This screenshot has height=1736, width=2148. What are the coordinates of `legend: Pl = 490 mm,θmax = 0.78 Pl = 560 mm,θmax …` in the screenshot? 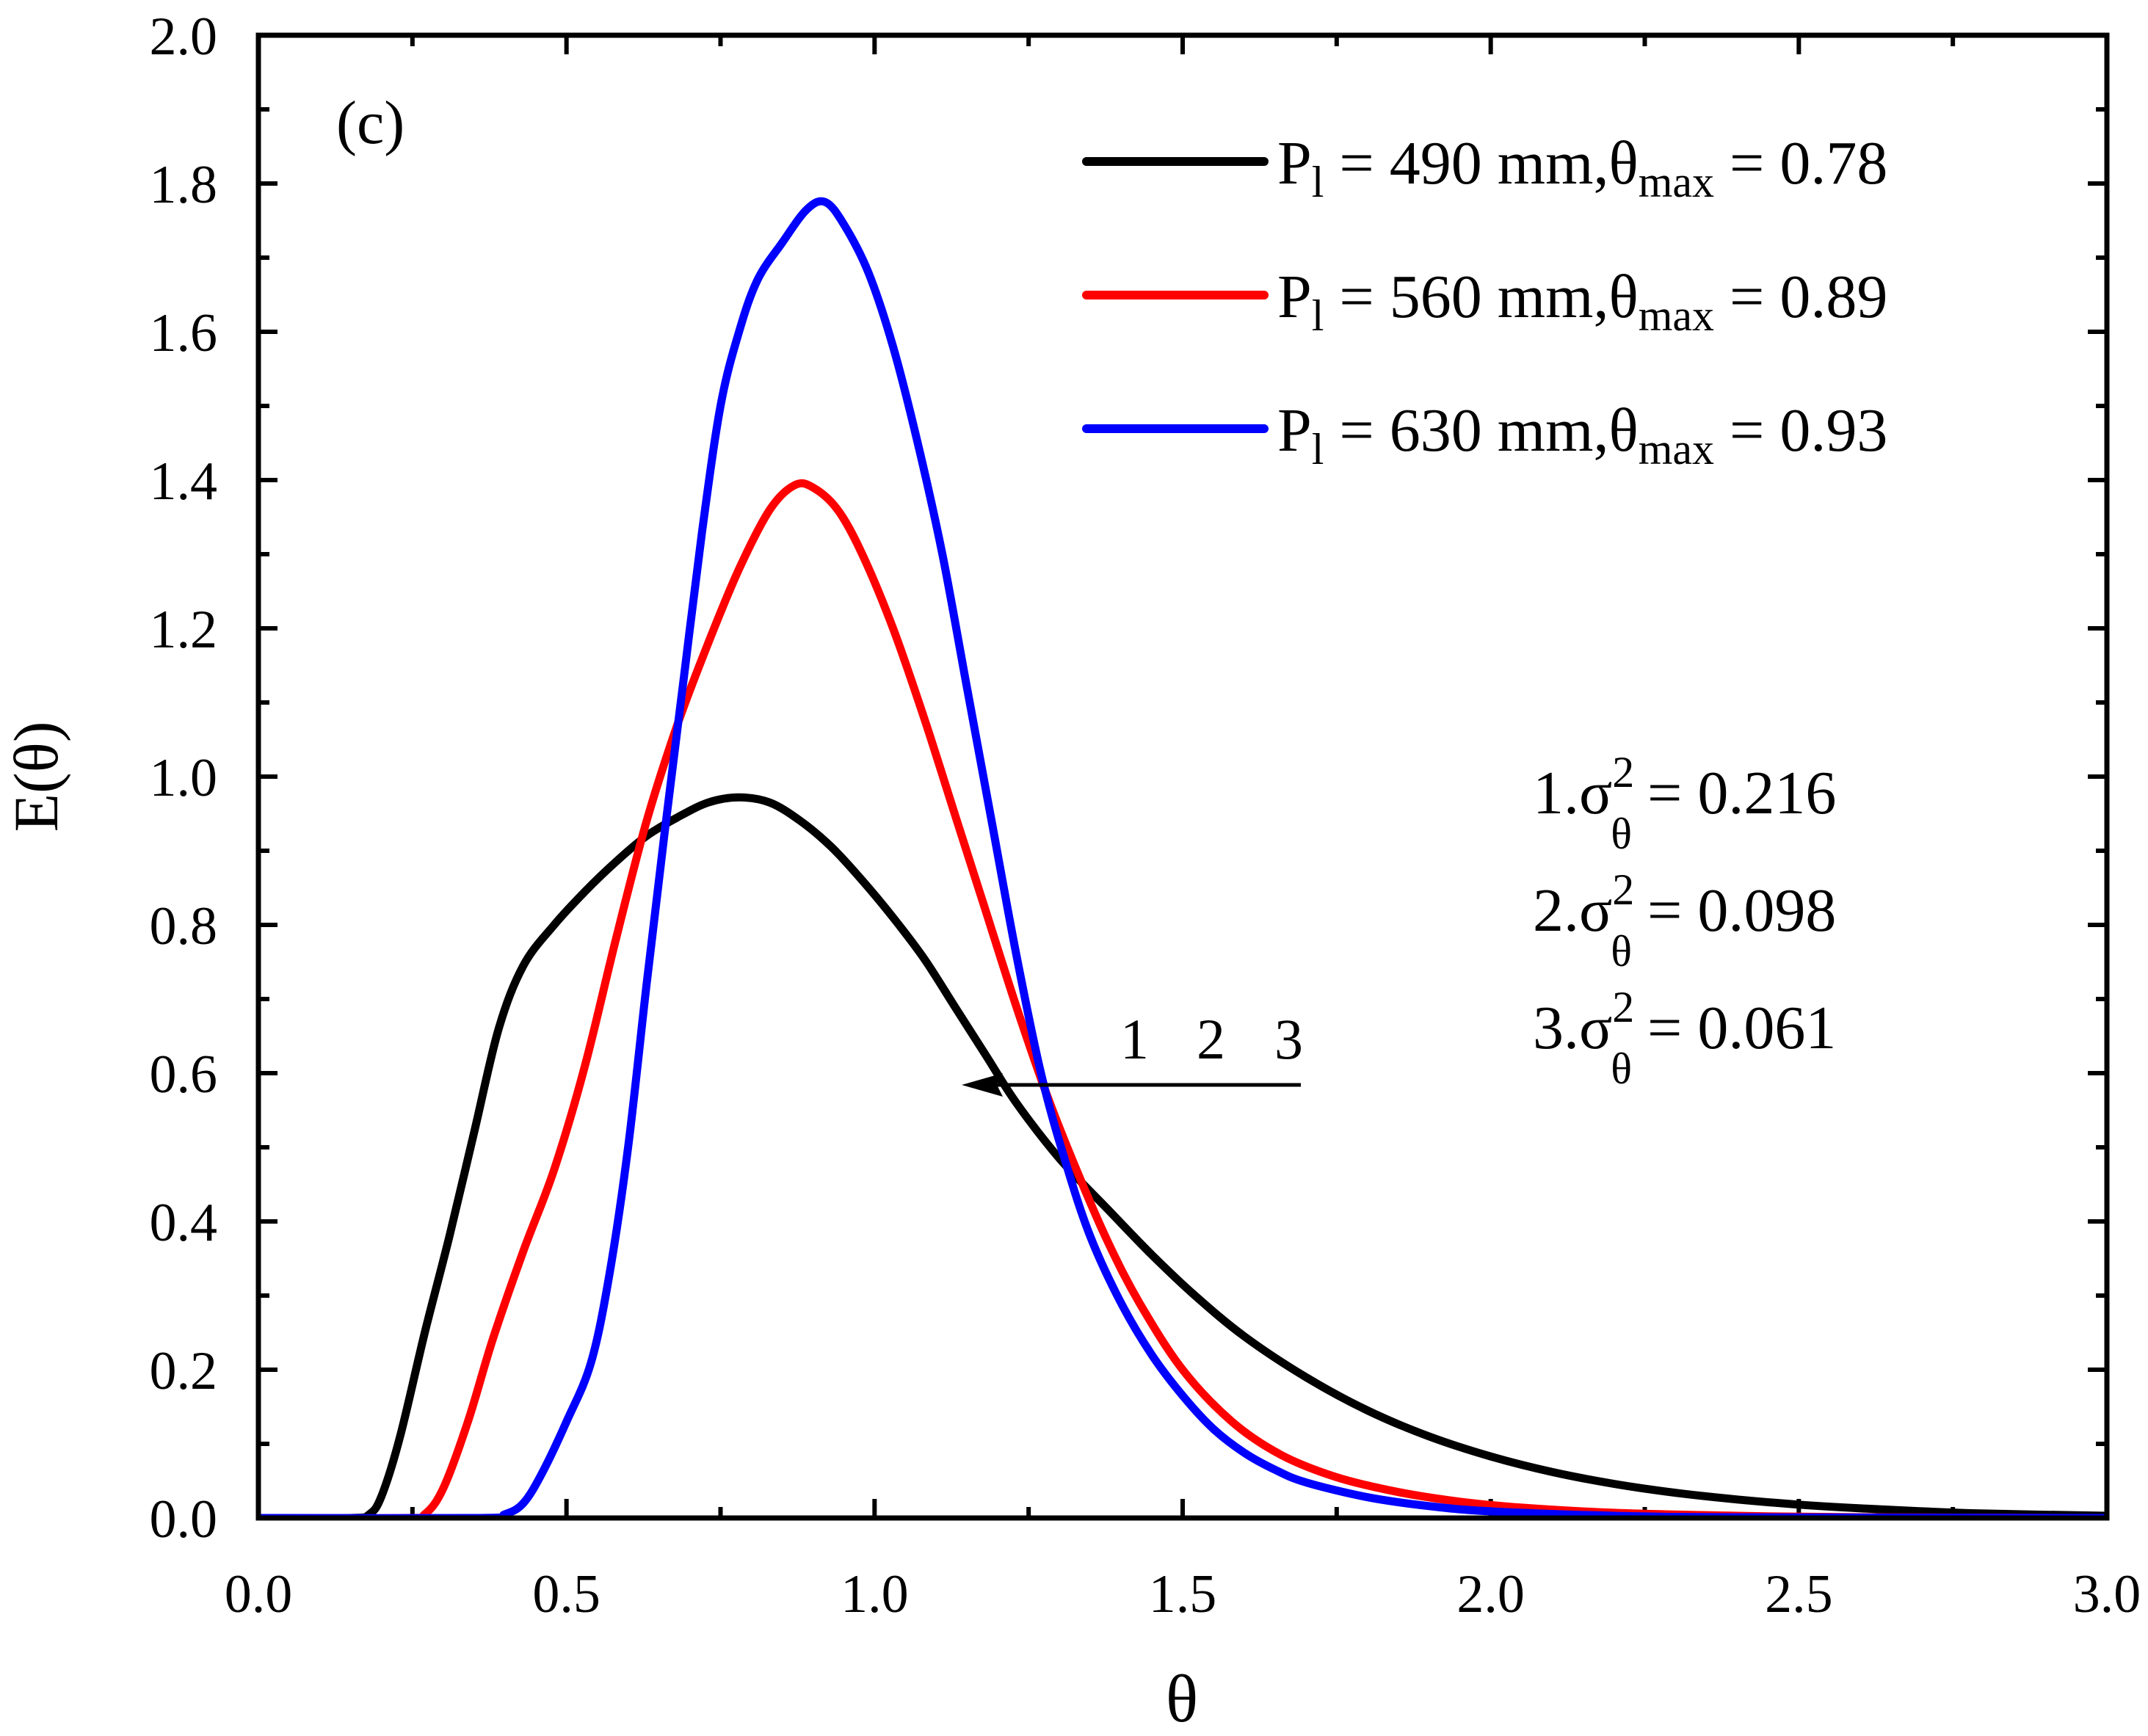 It's located at (1484, 301).